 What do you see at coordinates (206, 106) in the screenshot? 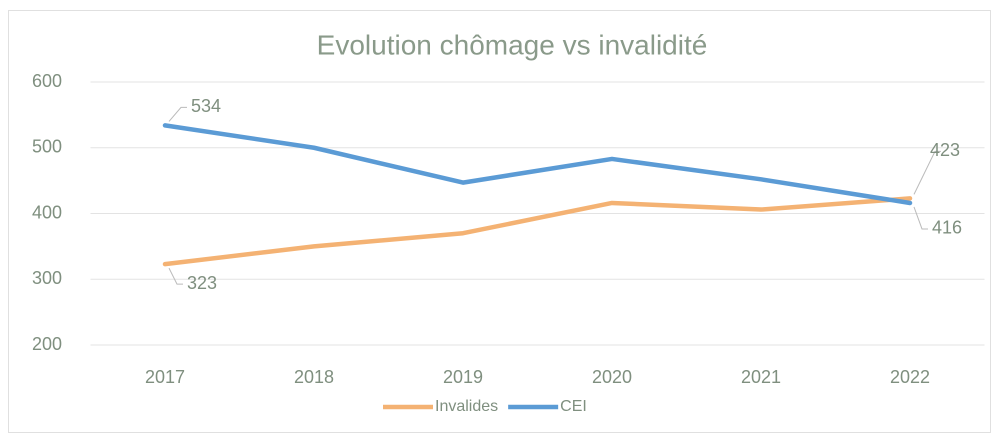
I see `data-label: 534` at bounding box center [206, 106].